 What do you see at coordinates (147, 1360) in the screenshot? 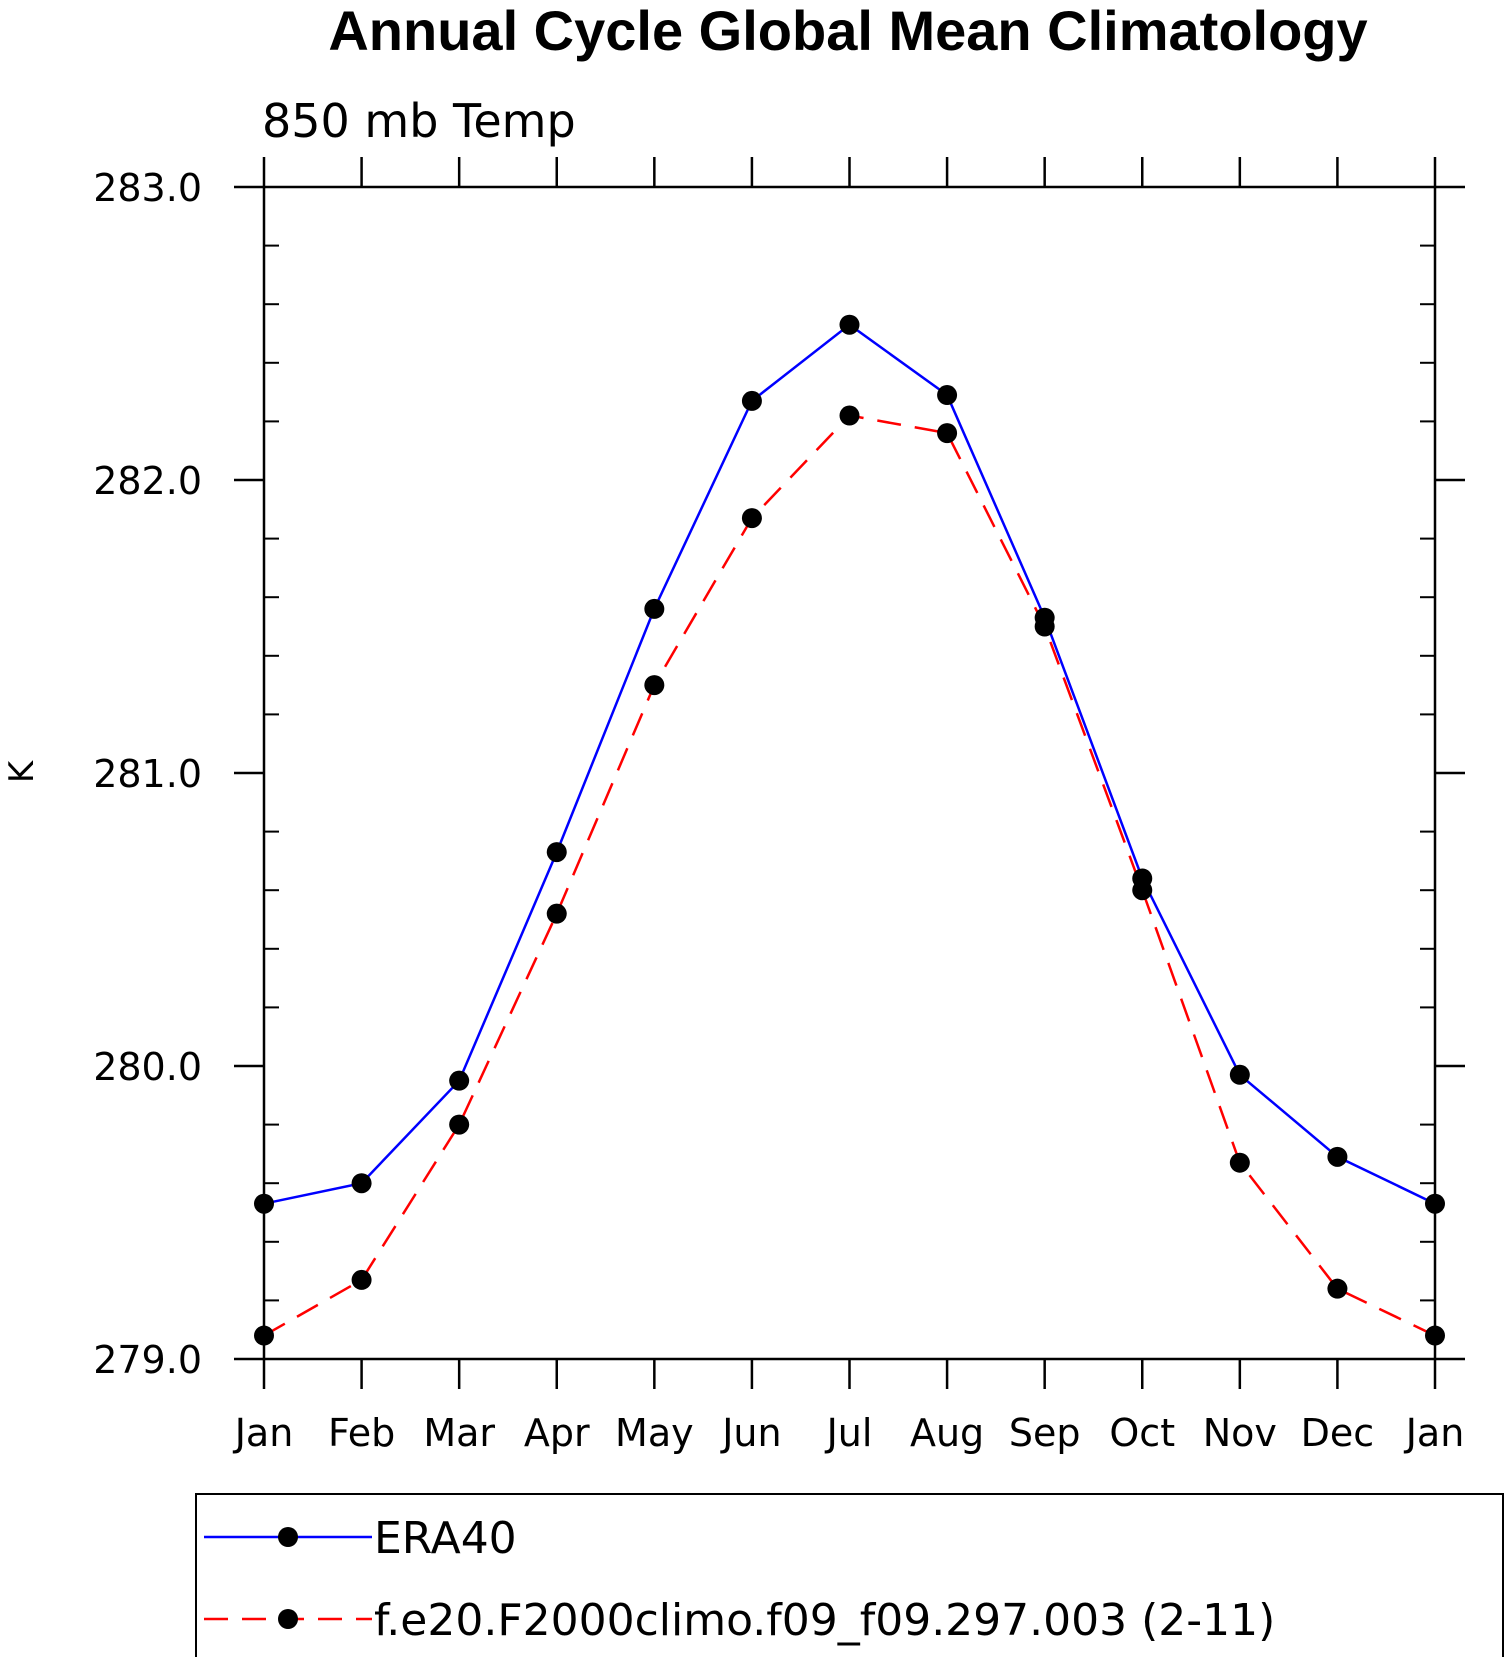
I see `y-tick-label: 279.0` at bounding box center [147, 1360].